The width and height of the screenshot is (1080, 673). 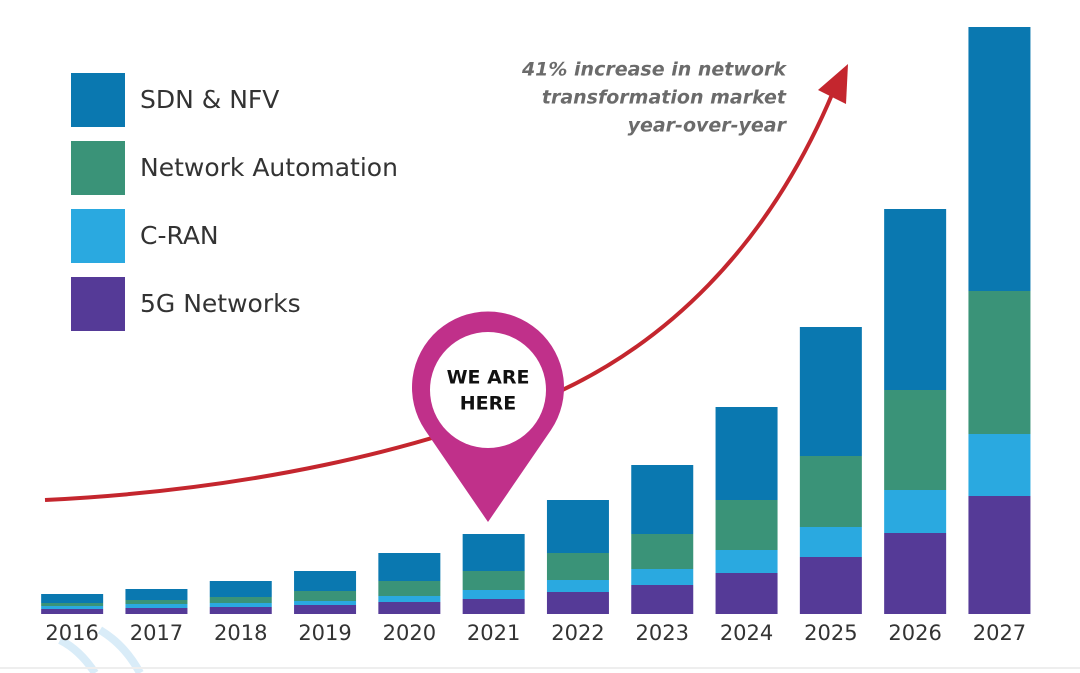 What do you see at coordinates (708, 126) in the screenshot?
I see `annotation-line: year-over-year` at bounding box center [708, 126].